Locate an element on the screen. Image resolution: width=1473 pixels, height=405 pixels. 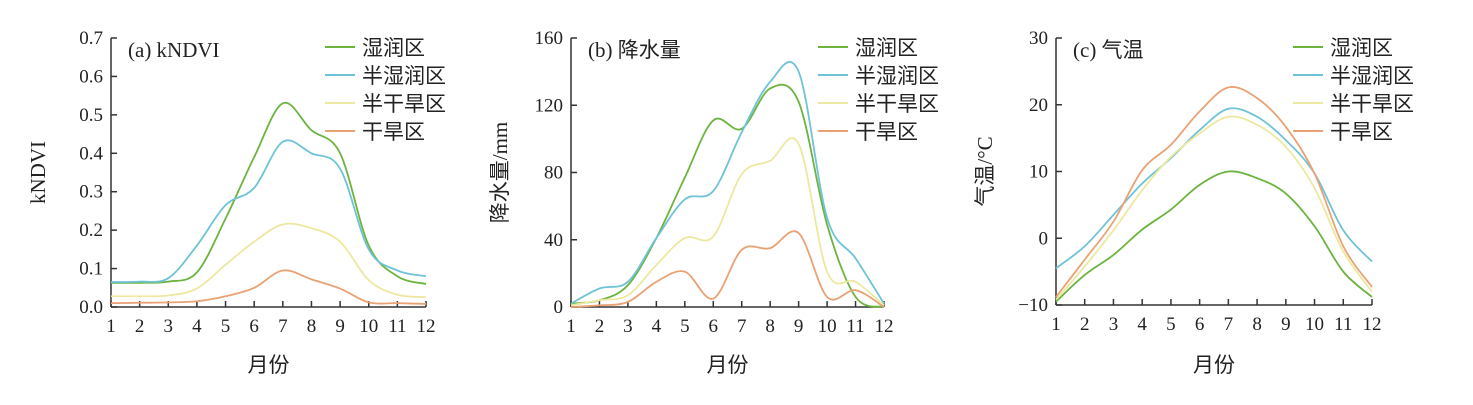
y-tick-label: 0.3 is located at coordinates (91, 192).